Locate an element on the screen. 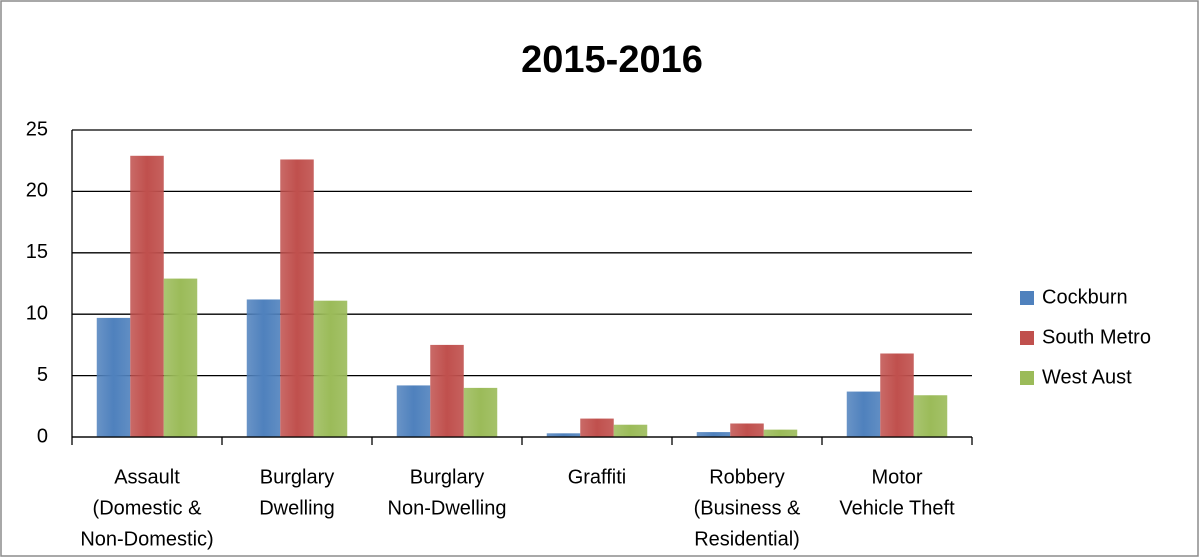  y-tick-label: 25 is located at coordinates (37, 129).